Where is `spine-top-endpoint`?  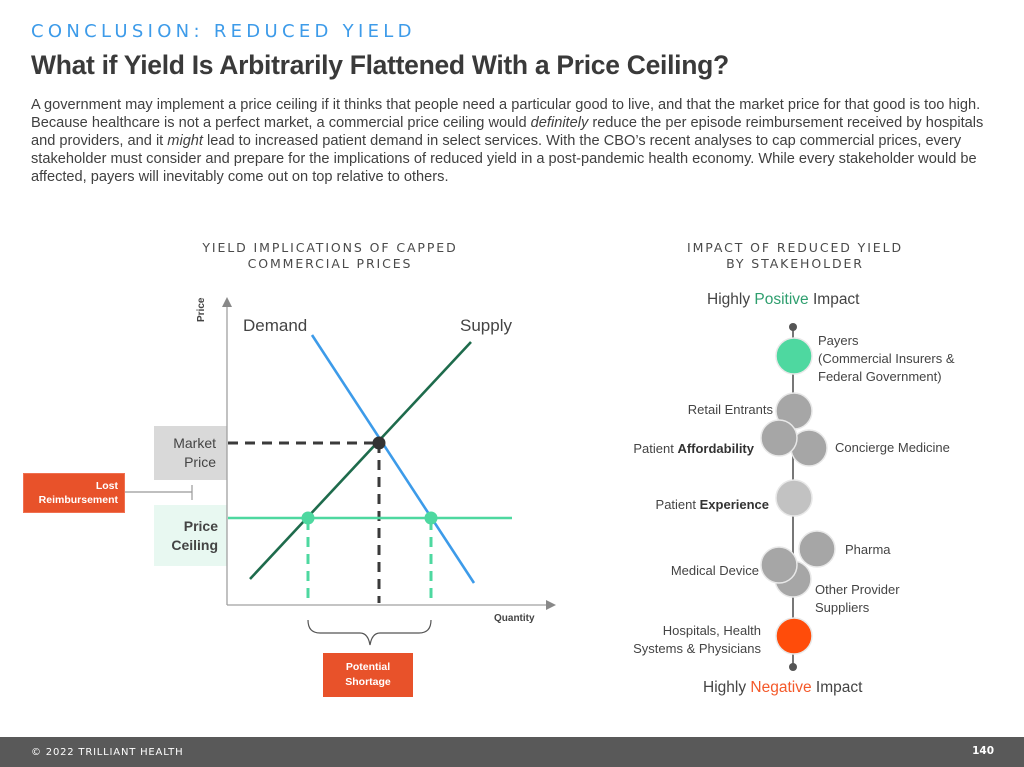 spine-top-endpoint is located at coordinates (793, 327).